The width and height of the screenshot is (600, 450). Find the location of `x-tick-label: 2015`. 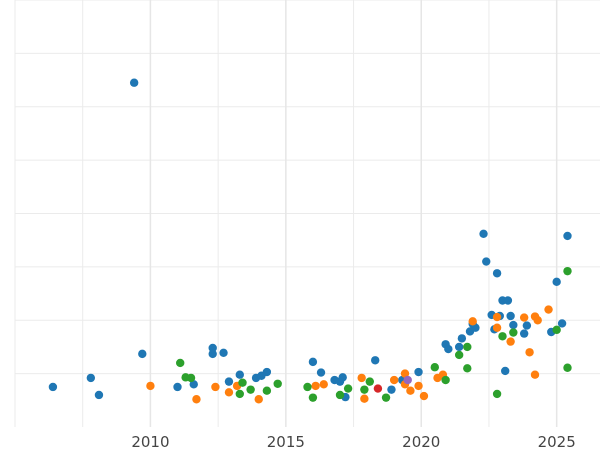

x-tick-label: 2015 is located at coordinates (286, 441).